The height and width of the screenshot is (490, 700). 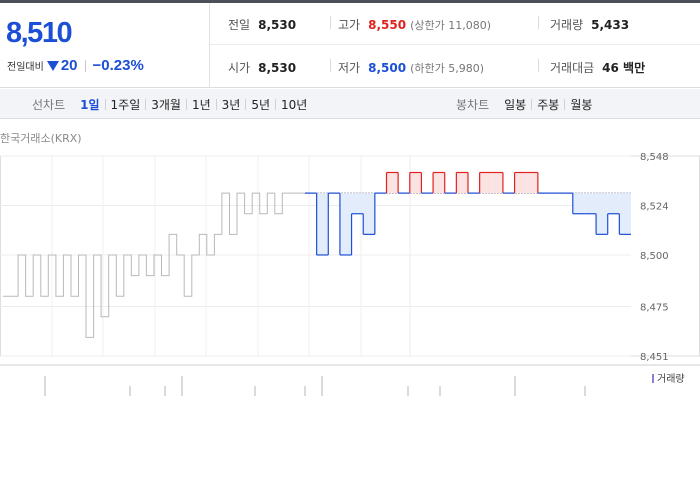 I want to click on stat-value: 46 백만, so click(x=624, y=68).